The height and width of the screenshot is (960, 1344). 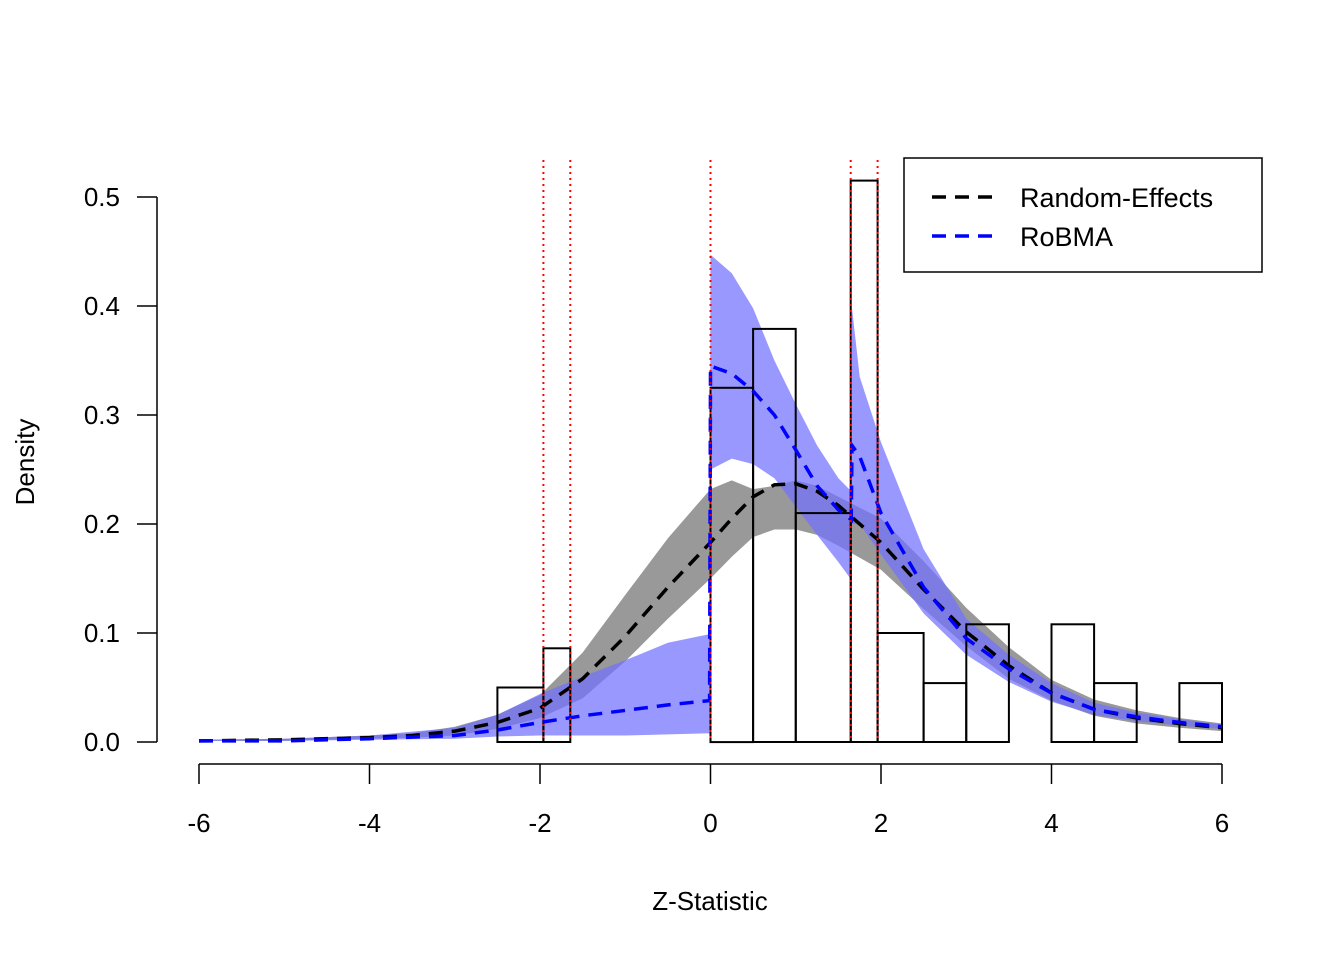 I want to click on x-tick-label: 4, so click(x=1051, y=823).